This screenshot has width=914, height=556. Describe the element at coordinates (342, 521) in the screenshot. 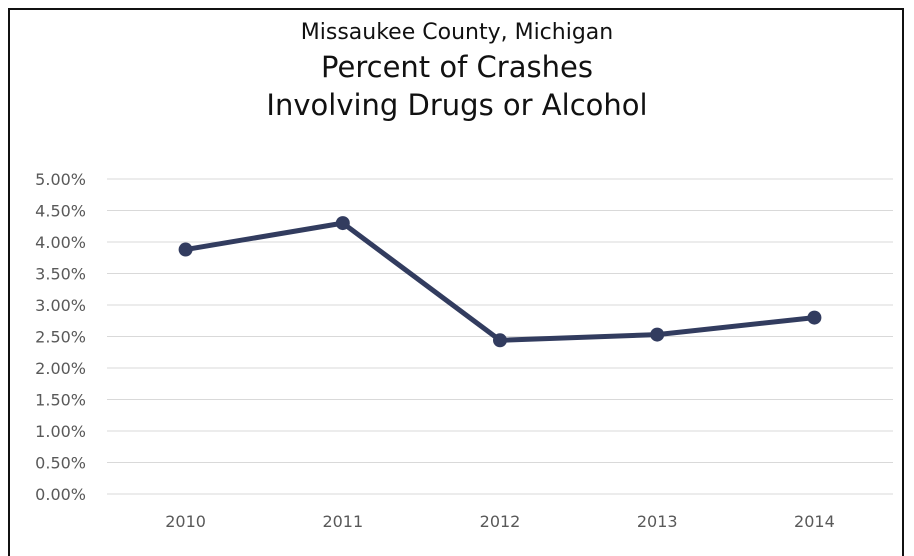

I see `x-tick-label: 2011` at that location.